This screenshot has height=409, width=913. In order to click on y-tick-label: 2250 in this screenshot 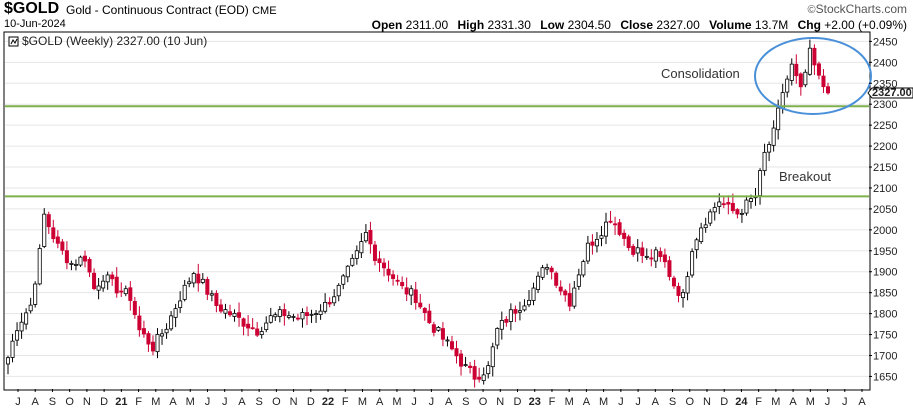, I will do `click(885, 126)`.